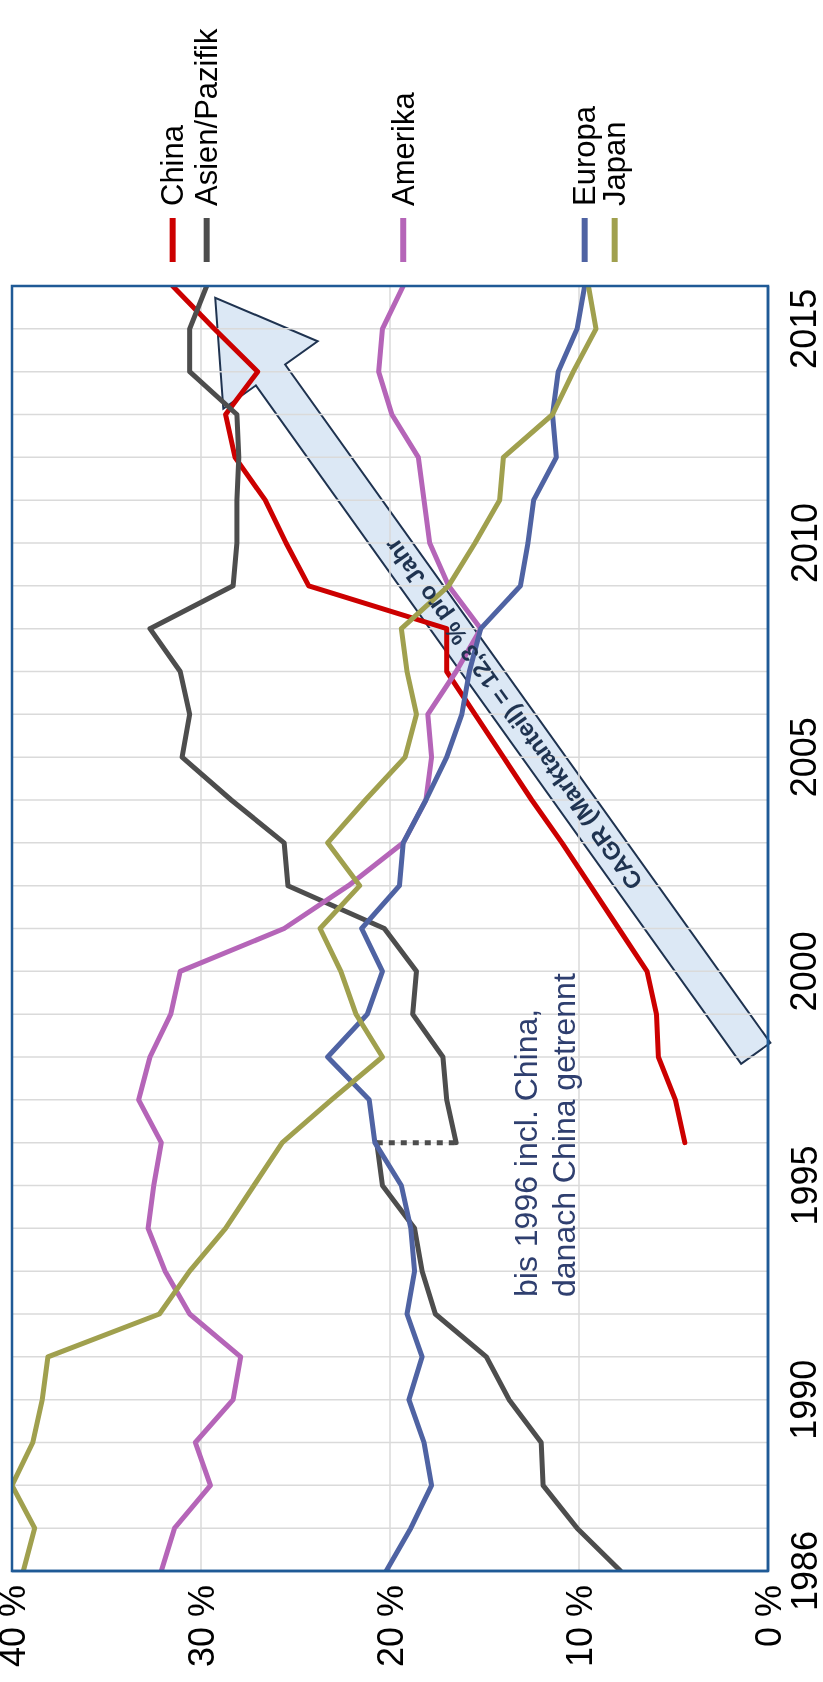 Image resolution: width=823 pixels, height=1682 pixels. I want to click on text: China, so click(173, 165).